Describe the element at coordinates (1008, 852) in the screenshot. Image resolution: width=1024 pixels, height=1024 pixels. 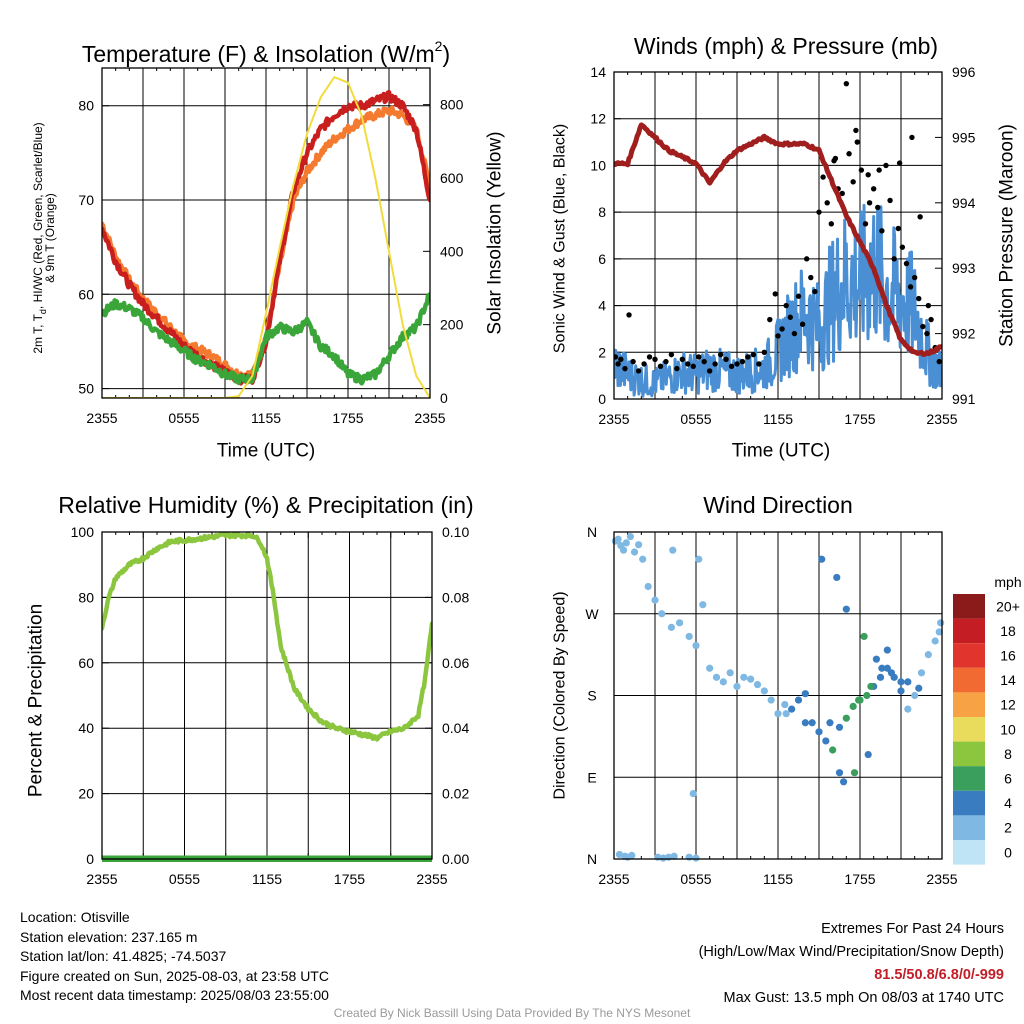
I see `legend-label: 0` at that location.